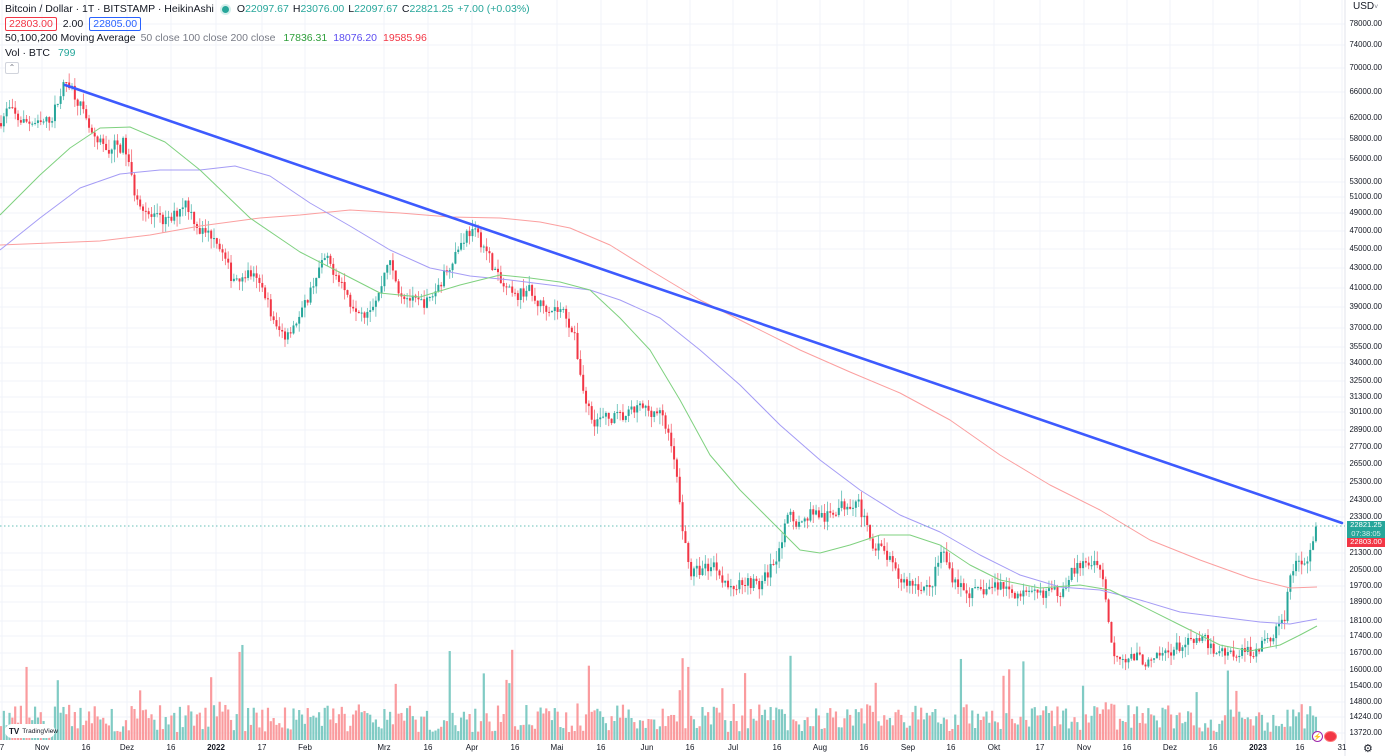  I want to click on time-tick-label: 31, so click(1342, 747).